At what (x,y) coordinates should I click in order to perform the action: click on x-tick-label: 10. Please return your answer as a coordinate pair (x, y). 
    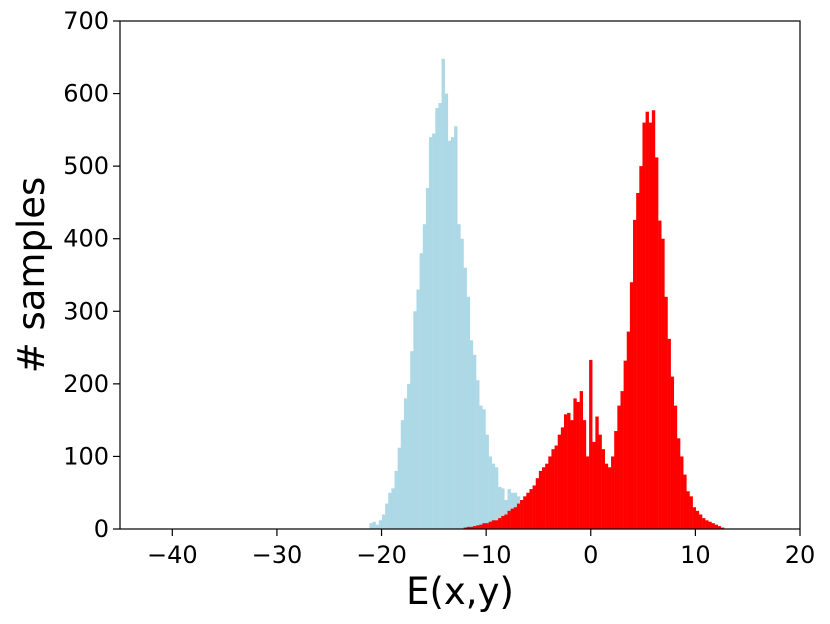
    Looking at the image, I should click on (695, 555).